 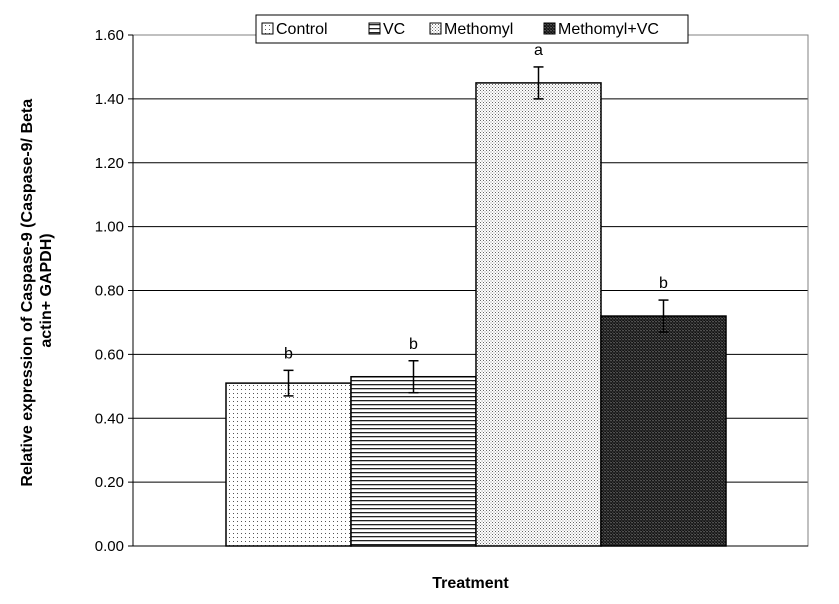 I want to click on y-tick-label: 1.60, so click(x=109, y=35).